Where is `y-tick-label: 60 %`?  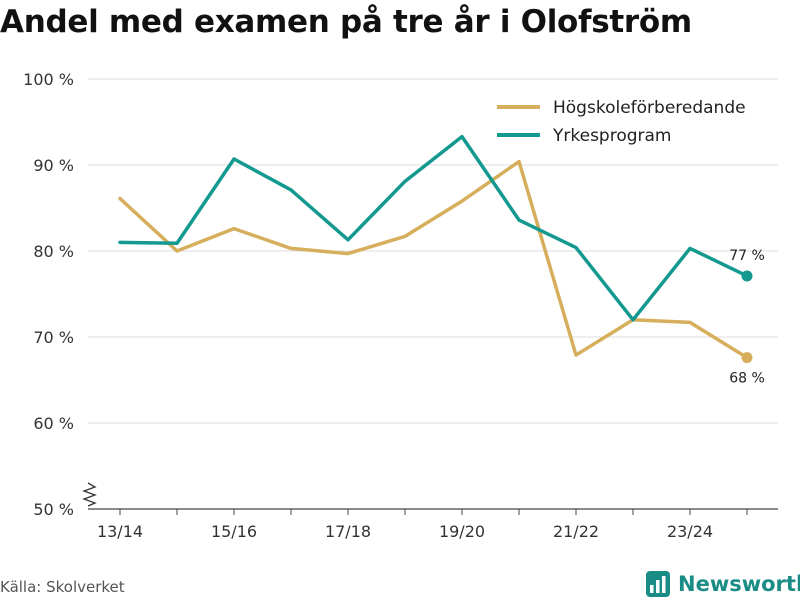
y-tick-label: 60 % is located at coordinates (53, 423).